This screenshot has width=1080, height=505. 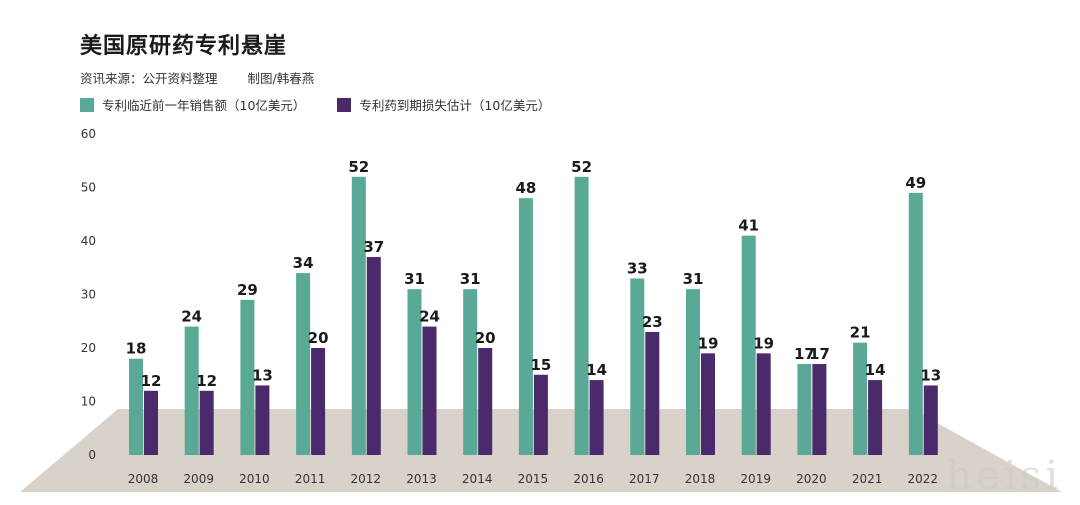 What do you see at coordinates (87, 104) in the screenshot?
I see `legend-swatch-series1` at bounding box center [87, 104].